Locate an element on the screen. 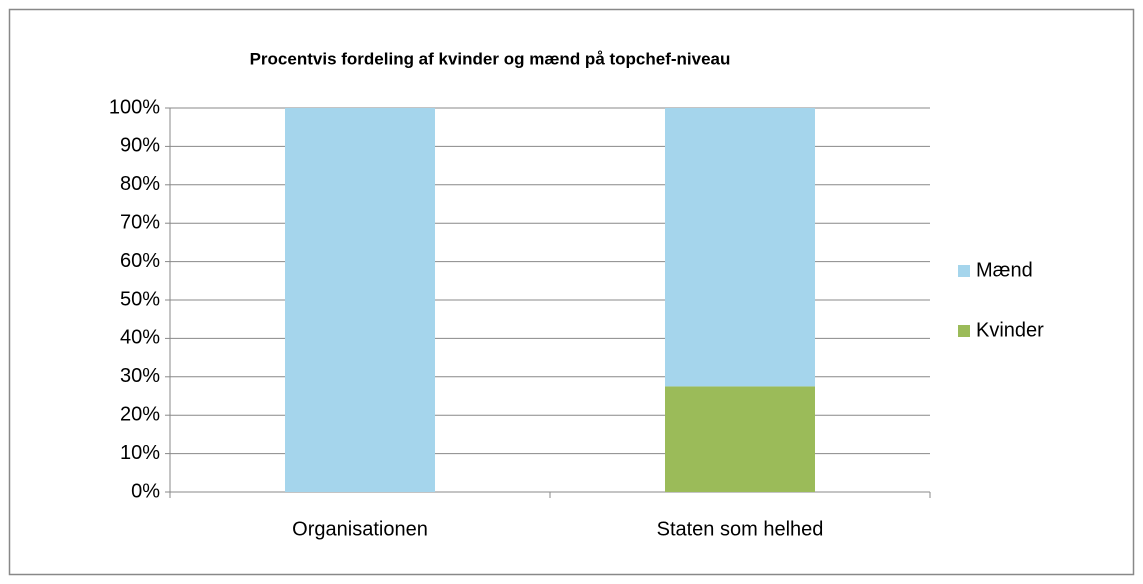 This screenshot has height=584, width=1143. y-tick-label: 50% is located at coordinates (140, 299).